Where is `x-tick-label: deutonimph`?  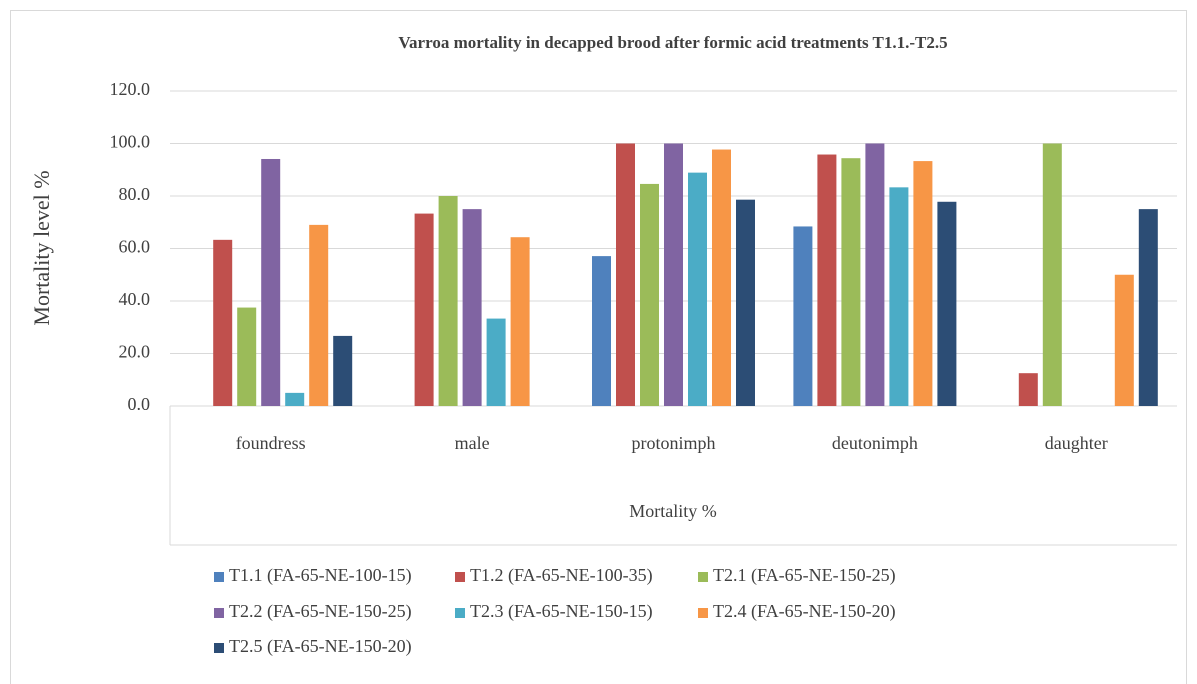 x-tick-label: deutonimph is located at coordinates (875, 443).